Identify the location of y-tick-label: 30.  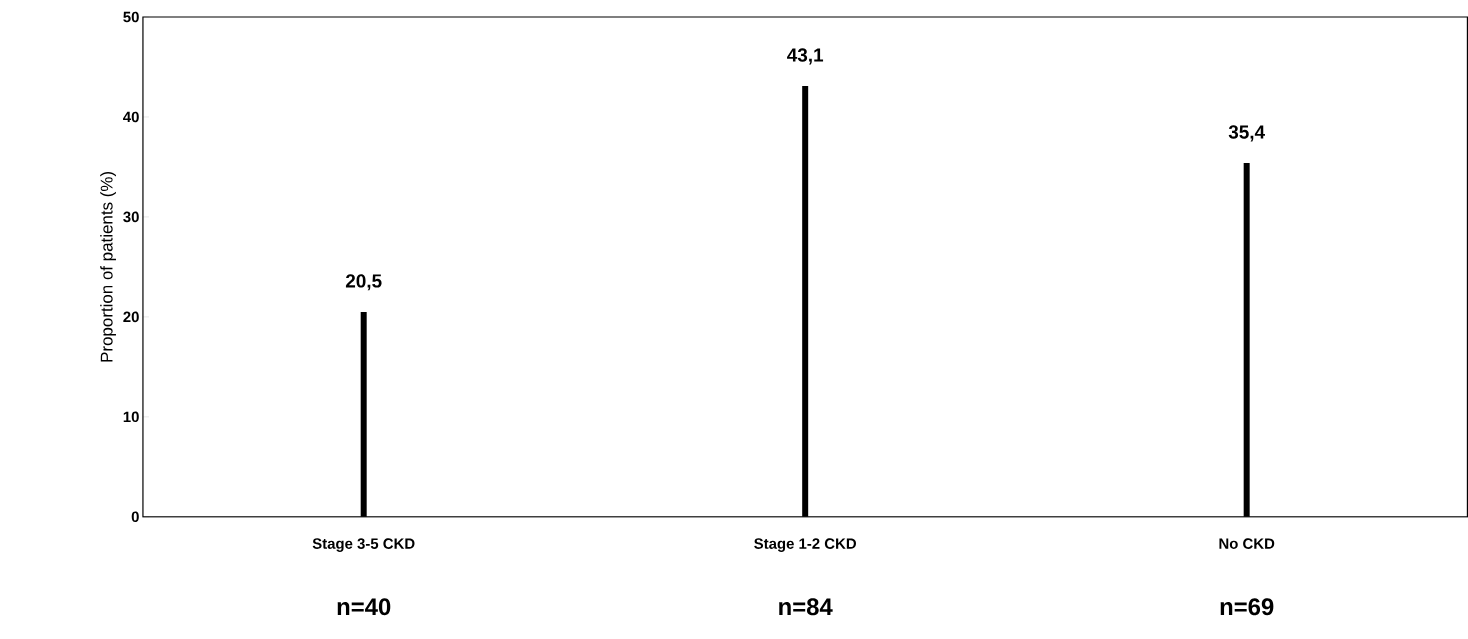
(131, 217).